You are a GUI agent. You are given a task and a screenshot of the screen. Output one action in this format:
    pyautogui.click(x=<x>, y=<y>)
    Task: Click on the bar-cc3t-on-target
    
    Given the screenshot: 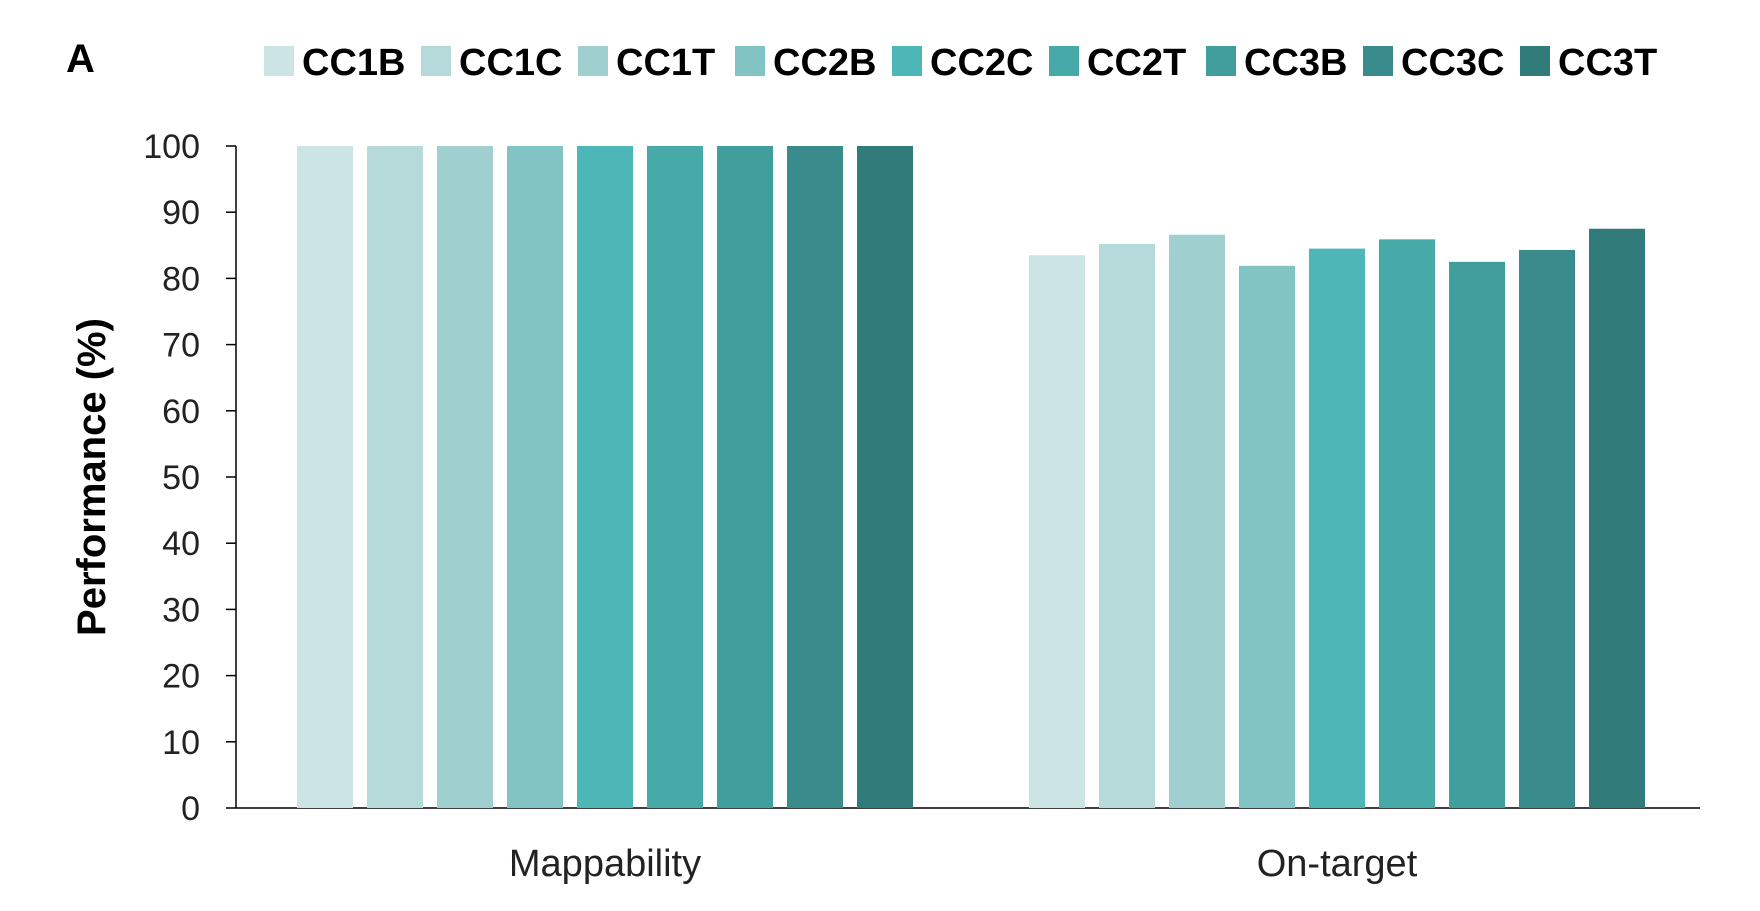 What is the action you would take?
    pyautogui.click(x=1617, y=518)
    